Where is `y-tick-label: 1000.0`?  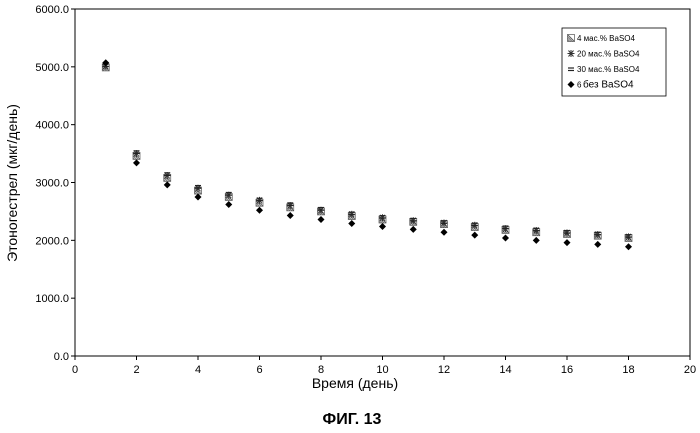 y-tick-label: 1000.0 is located at coordinates (52, 299).